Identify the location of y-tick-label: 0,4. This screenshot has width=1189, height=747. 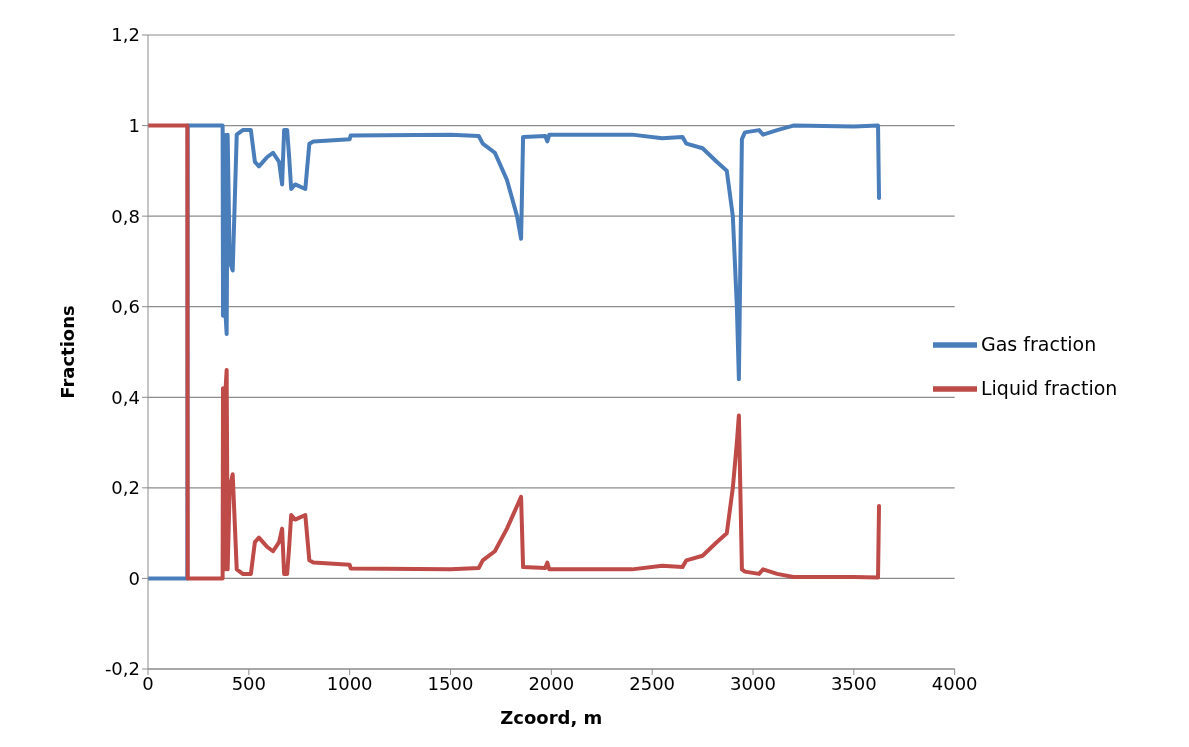
(125, 397).